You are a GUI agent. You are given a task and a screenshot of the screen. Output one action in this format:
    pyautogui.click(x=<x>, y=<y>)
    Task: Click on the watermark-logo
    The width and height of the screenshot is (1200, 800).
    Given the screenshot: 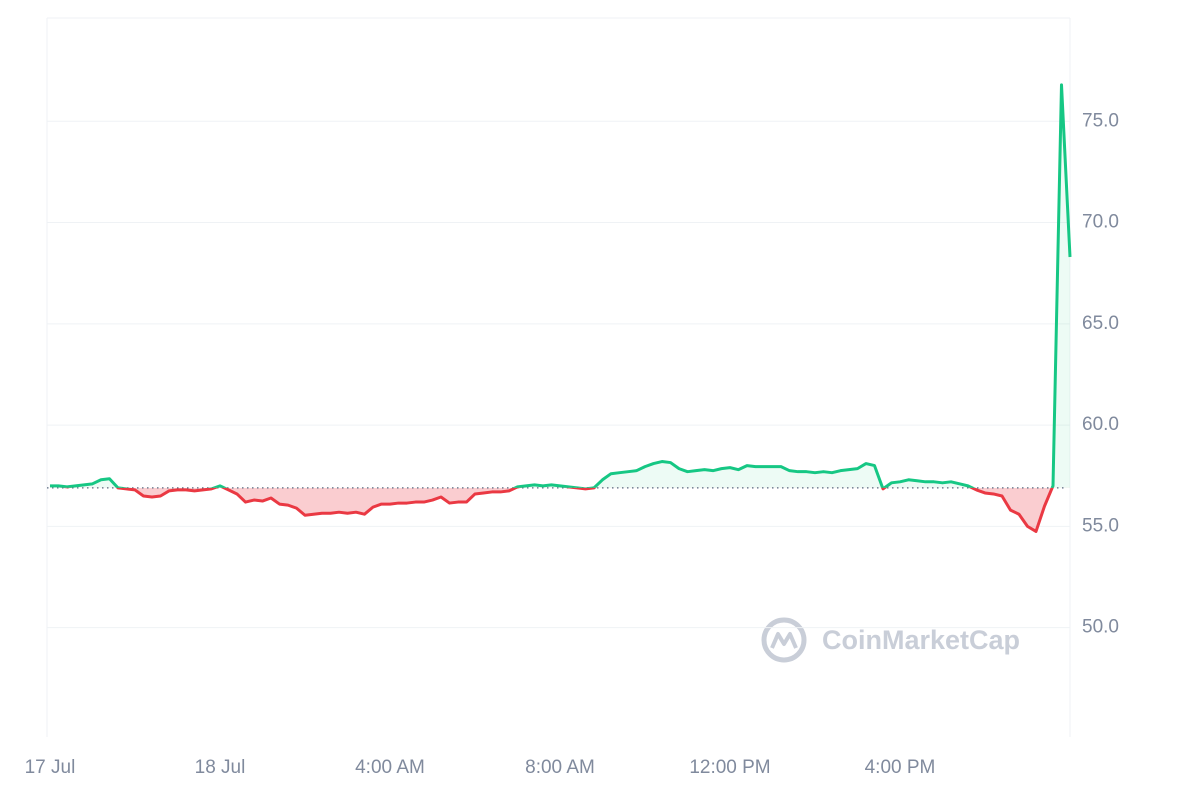 What is the action you would take?
    pyautogui.click(x=784, y=640)
    